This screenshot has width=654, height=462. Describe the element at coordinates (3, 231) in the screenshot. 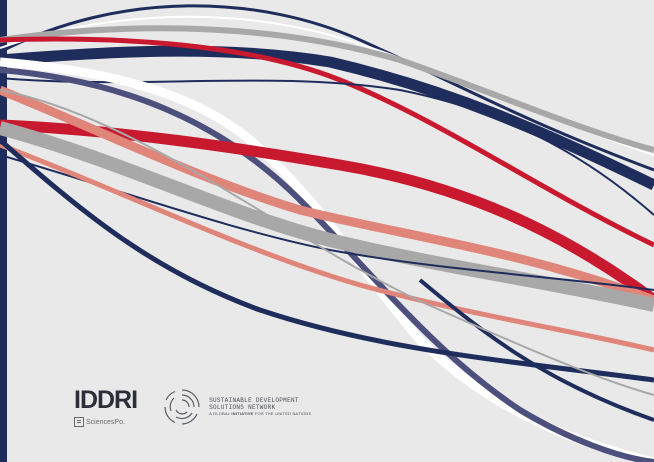

I see `left-edge-bar` at that location.